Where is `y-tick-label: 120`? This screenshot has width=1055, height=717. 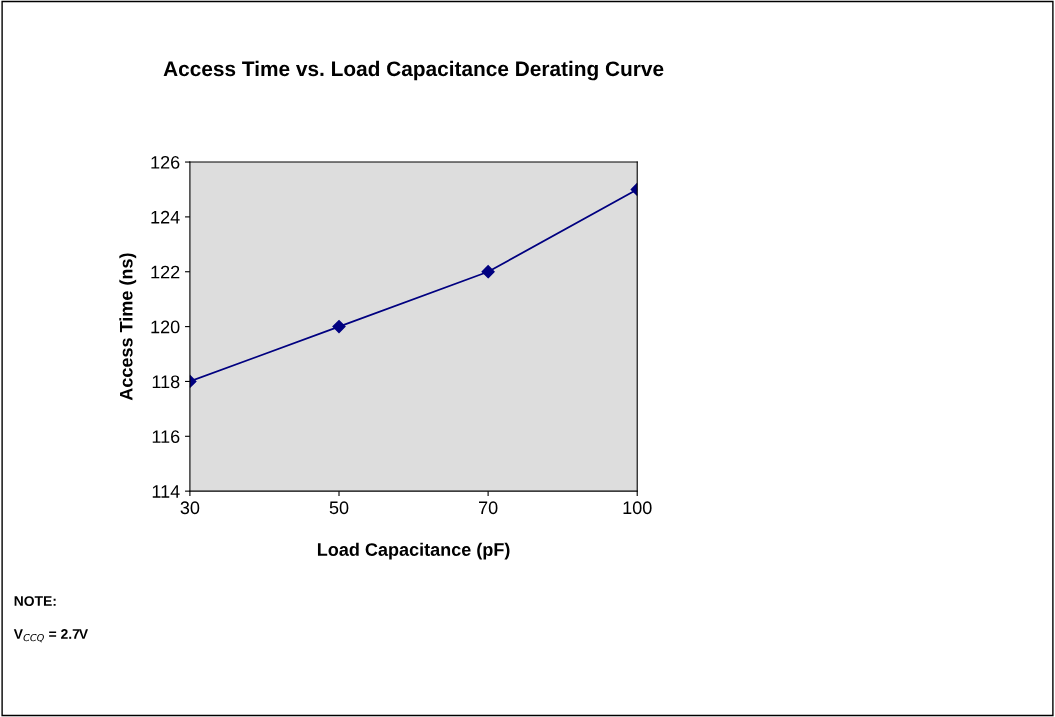
y-tick-label: 120 is located at coordinates (165, 327).